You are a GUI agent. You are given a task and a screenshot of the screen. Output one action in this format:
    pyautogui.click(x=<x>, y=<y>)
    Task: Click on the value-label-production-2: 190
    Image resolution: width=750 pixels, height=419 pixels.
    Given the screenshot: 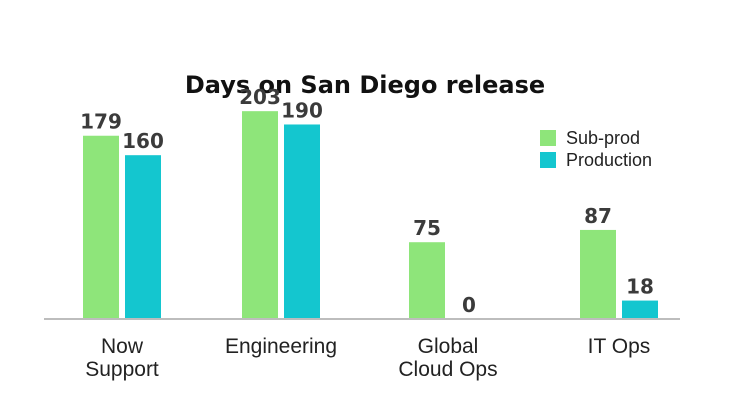 What is the action you would take?
    pyautogui.click(x=302, y=110)
    